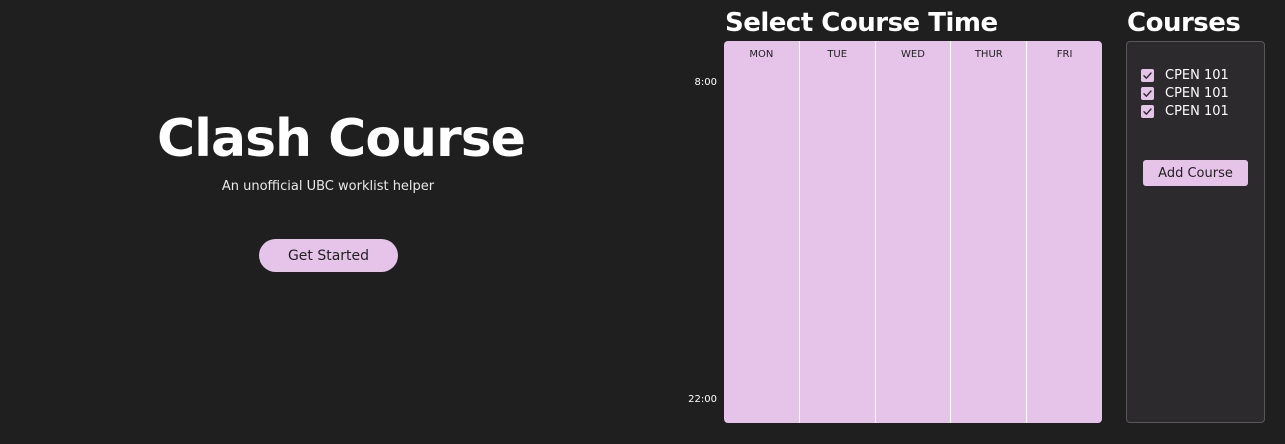 The image size is (1285, 444). Describe the element at coordinates (861, 23) in the screenshot. I see `schedule-title: Select Course Time` at that location.